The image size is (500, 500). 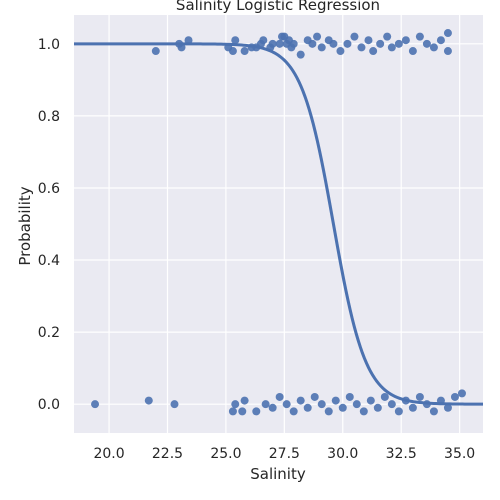 What do you see at coordinates (49, 261) in the screenshot?
I see `y-tick-label: 0.4` at bounding box center [49, 261].